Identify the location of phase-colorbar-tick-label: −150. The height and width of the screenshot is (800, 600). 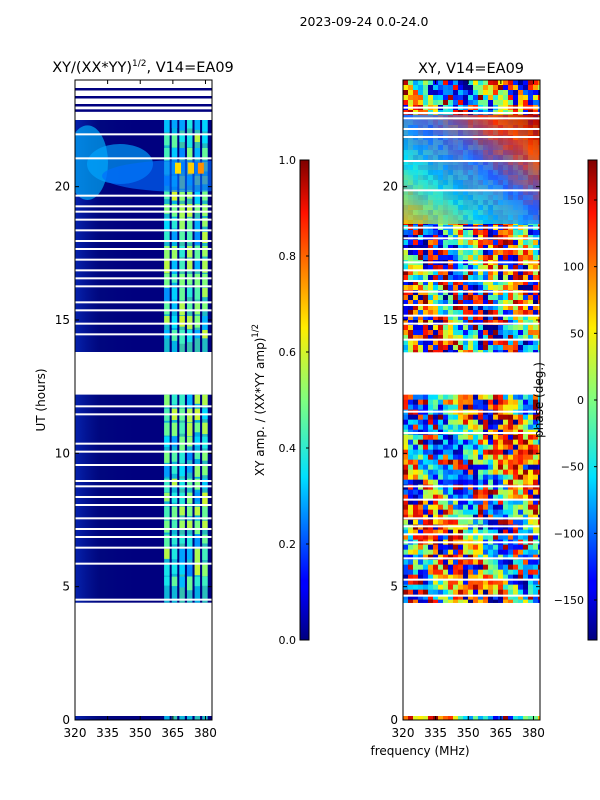
(569, 600).